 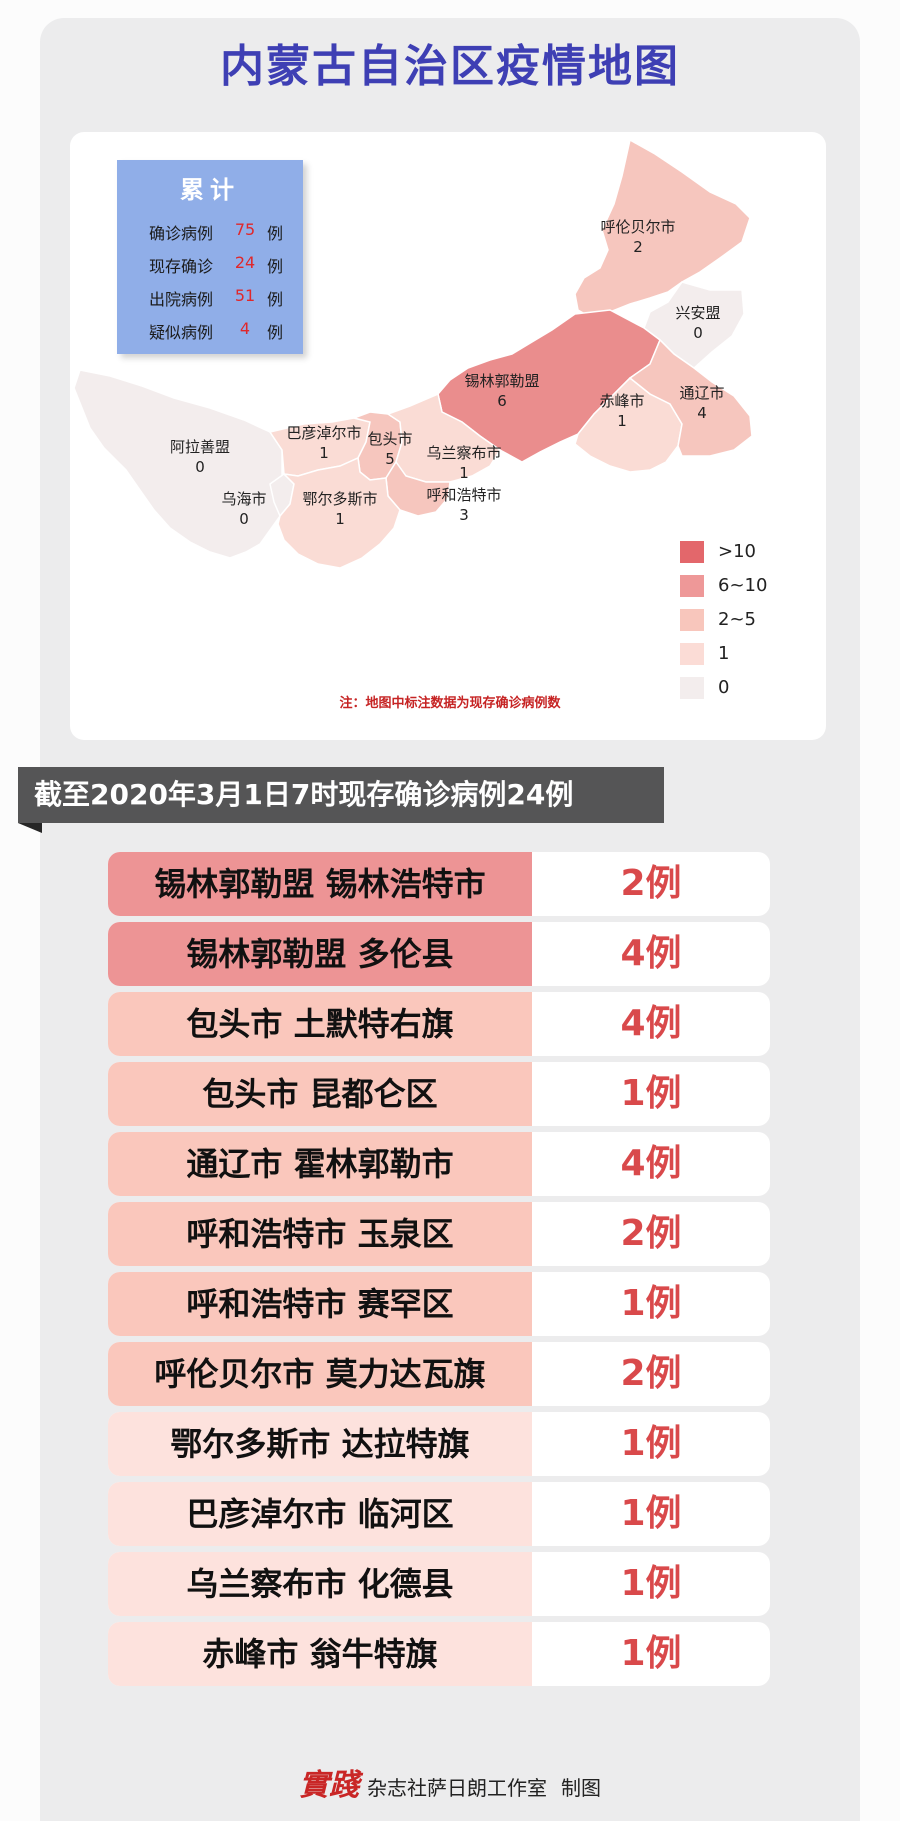 I want to click on stat-label: 疑似病例, so click(x=181, y=332).